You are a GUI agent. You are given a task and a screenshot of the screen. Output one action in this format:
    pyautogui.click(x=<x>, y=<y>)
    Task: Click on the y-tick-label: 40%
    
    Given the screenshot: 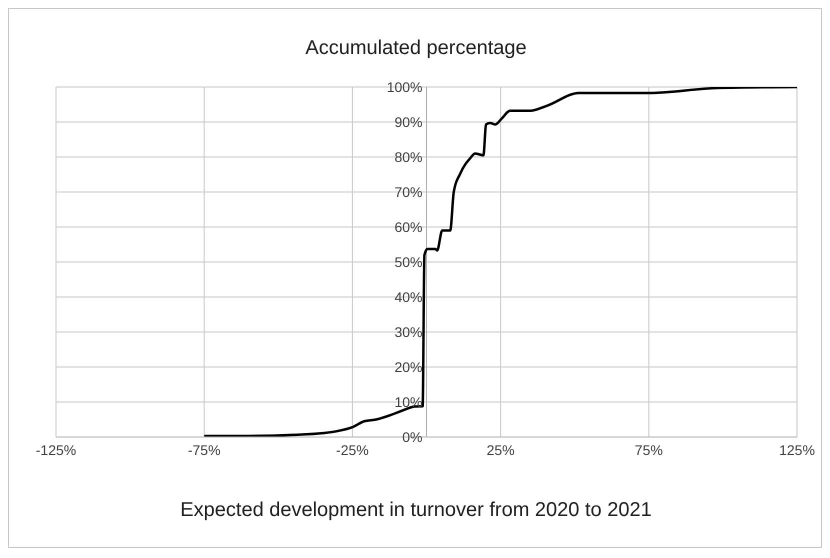 What is the action you would take?
    pyautogui.click(x=408, y=297)
    